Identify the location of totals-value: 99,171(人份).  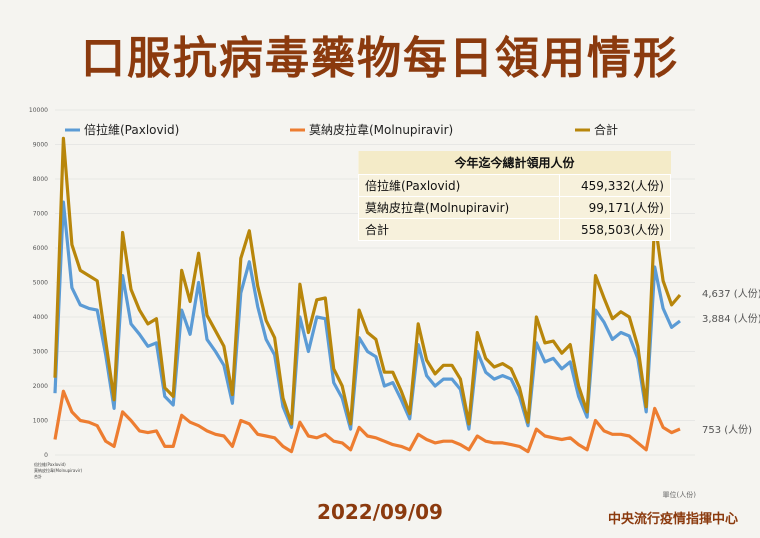
(615, 207).